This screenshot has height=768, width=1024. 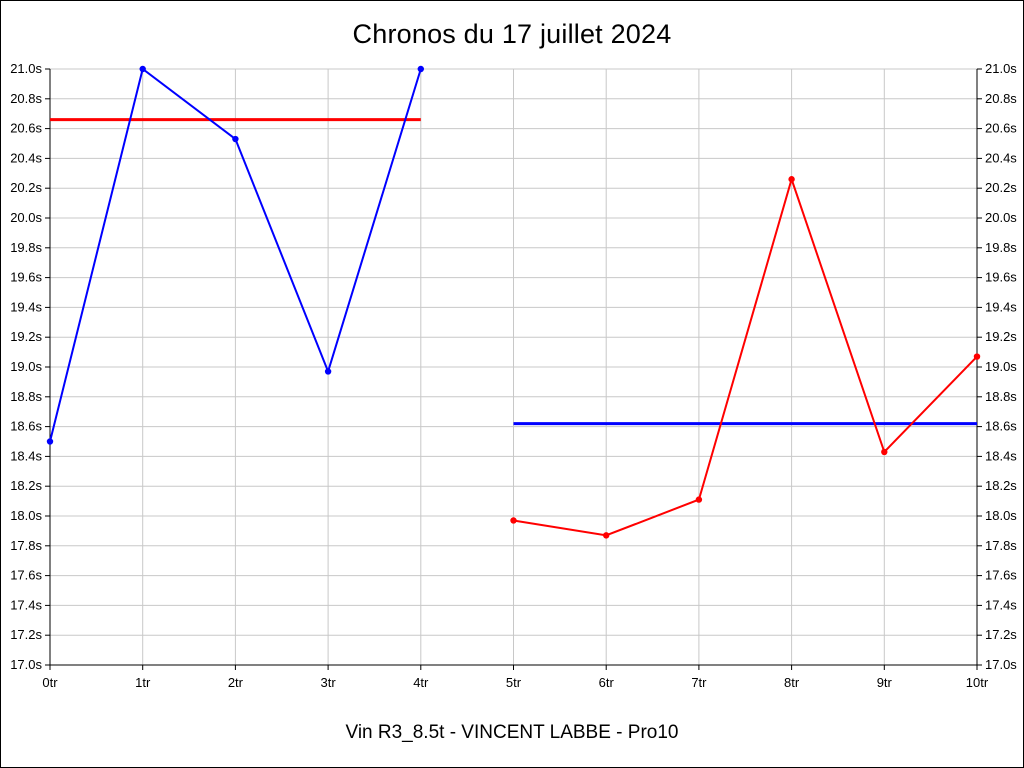 What do you see at coordinates (1001, 336) in the screenshot?
I see `y-axis-label-right: 19.2s` at bounding box center [1001, 336].